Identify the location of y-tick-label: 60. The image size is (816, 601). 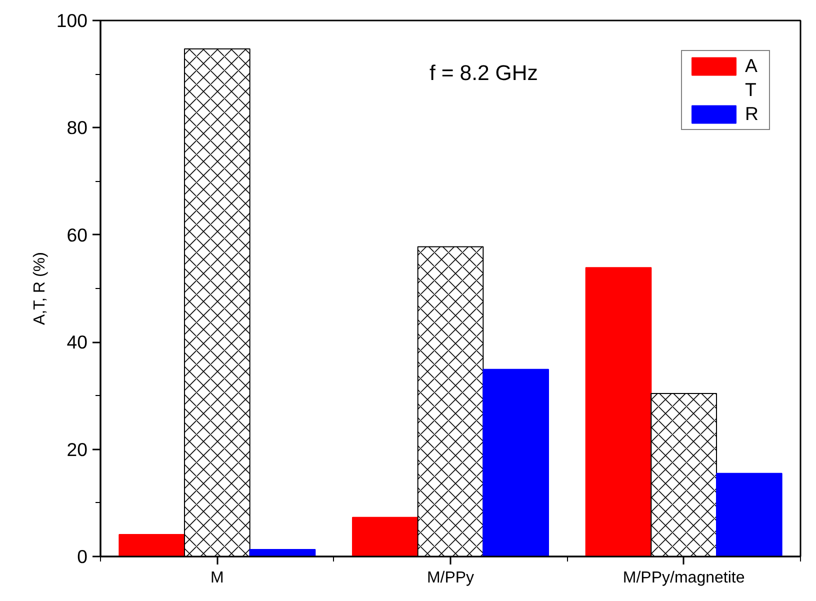
(77, 235).